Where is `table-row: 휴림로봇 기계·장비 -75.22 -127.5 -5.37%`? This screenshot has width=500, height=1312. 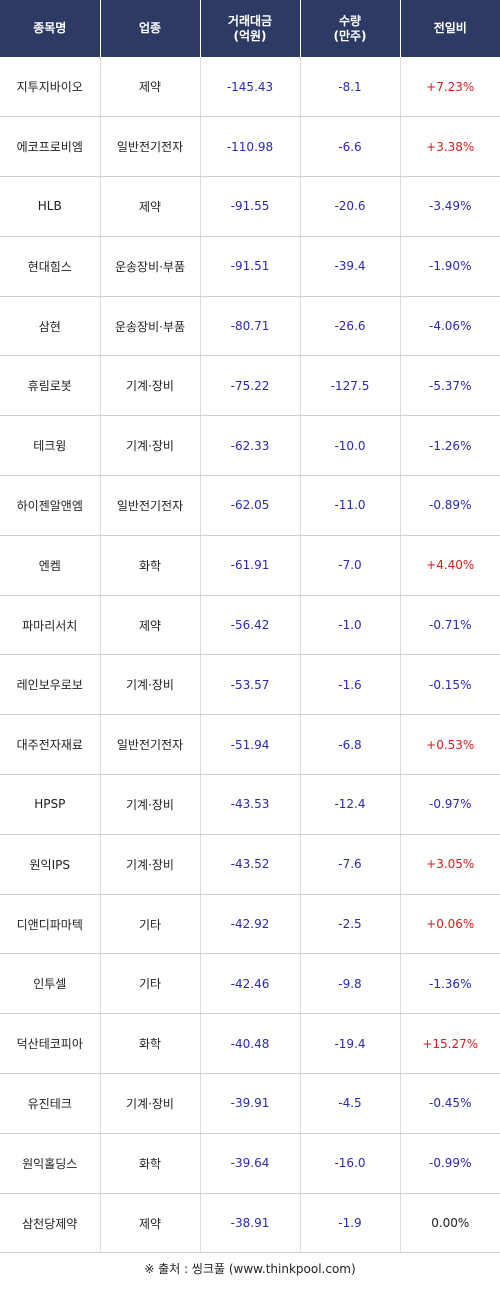
table-row: 휴림로봇 기계·장비 -75.22 -127.5 -5.37% is located at coordinates (250, 386).